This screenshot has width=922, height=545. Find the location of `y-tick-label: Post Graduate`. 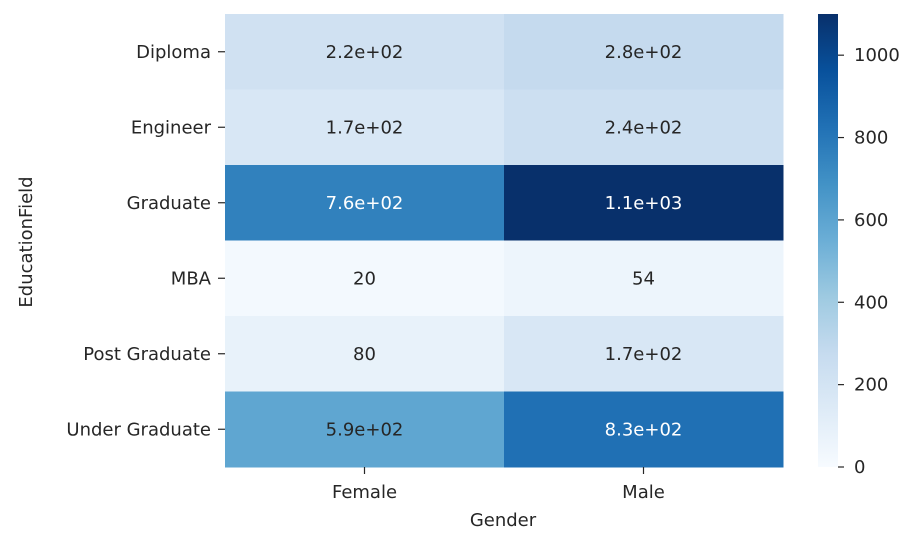

y-tick-label: Post Graduate is located at coordinates (147, 354).